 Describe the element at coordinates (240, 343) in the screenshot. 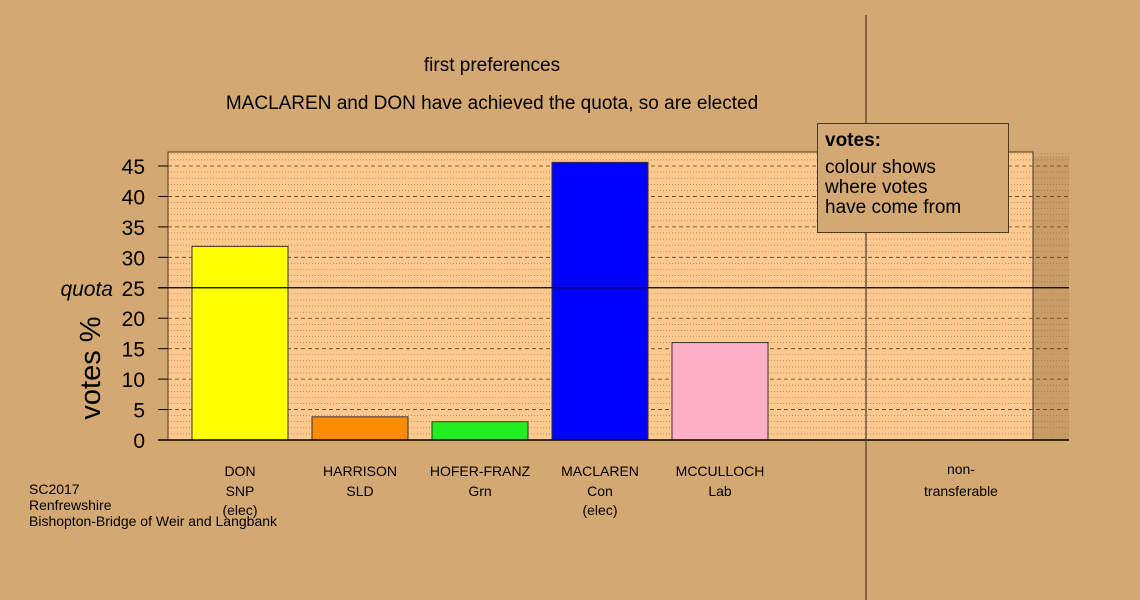

I see `bar-don` at that location.